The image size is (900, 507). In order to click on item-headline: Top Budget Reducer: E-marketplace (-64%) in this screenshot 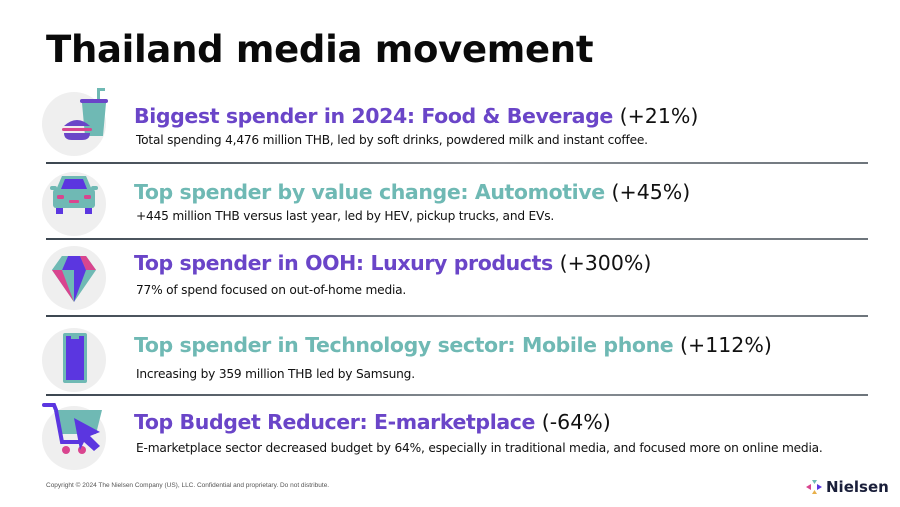, I will do `click(372, 422)`.